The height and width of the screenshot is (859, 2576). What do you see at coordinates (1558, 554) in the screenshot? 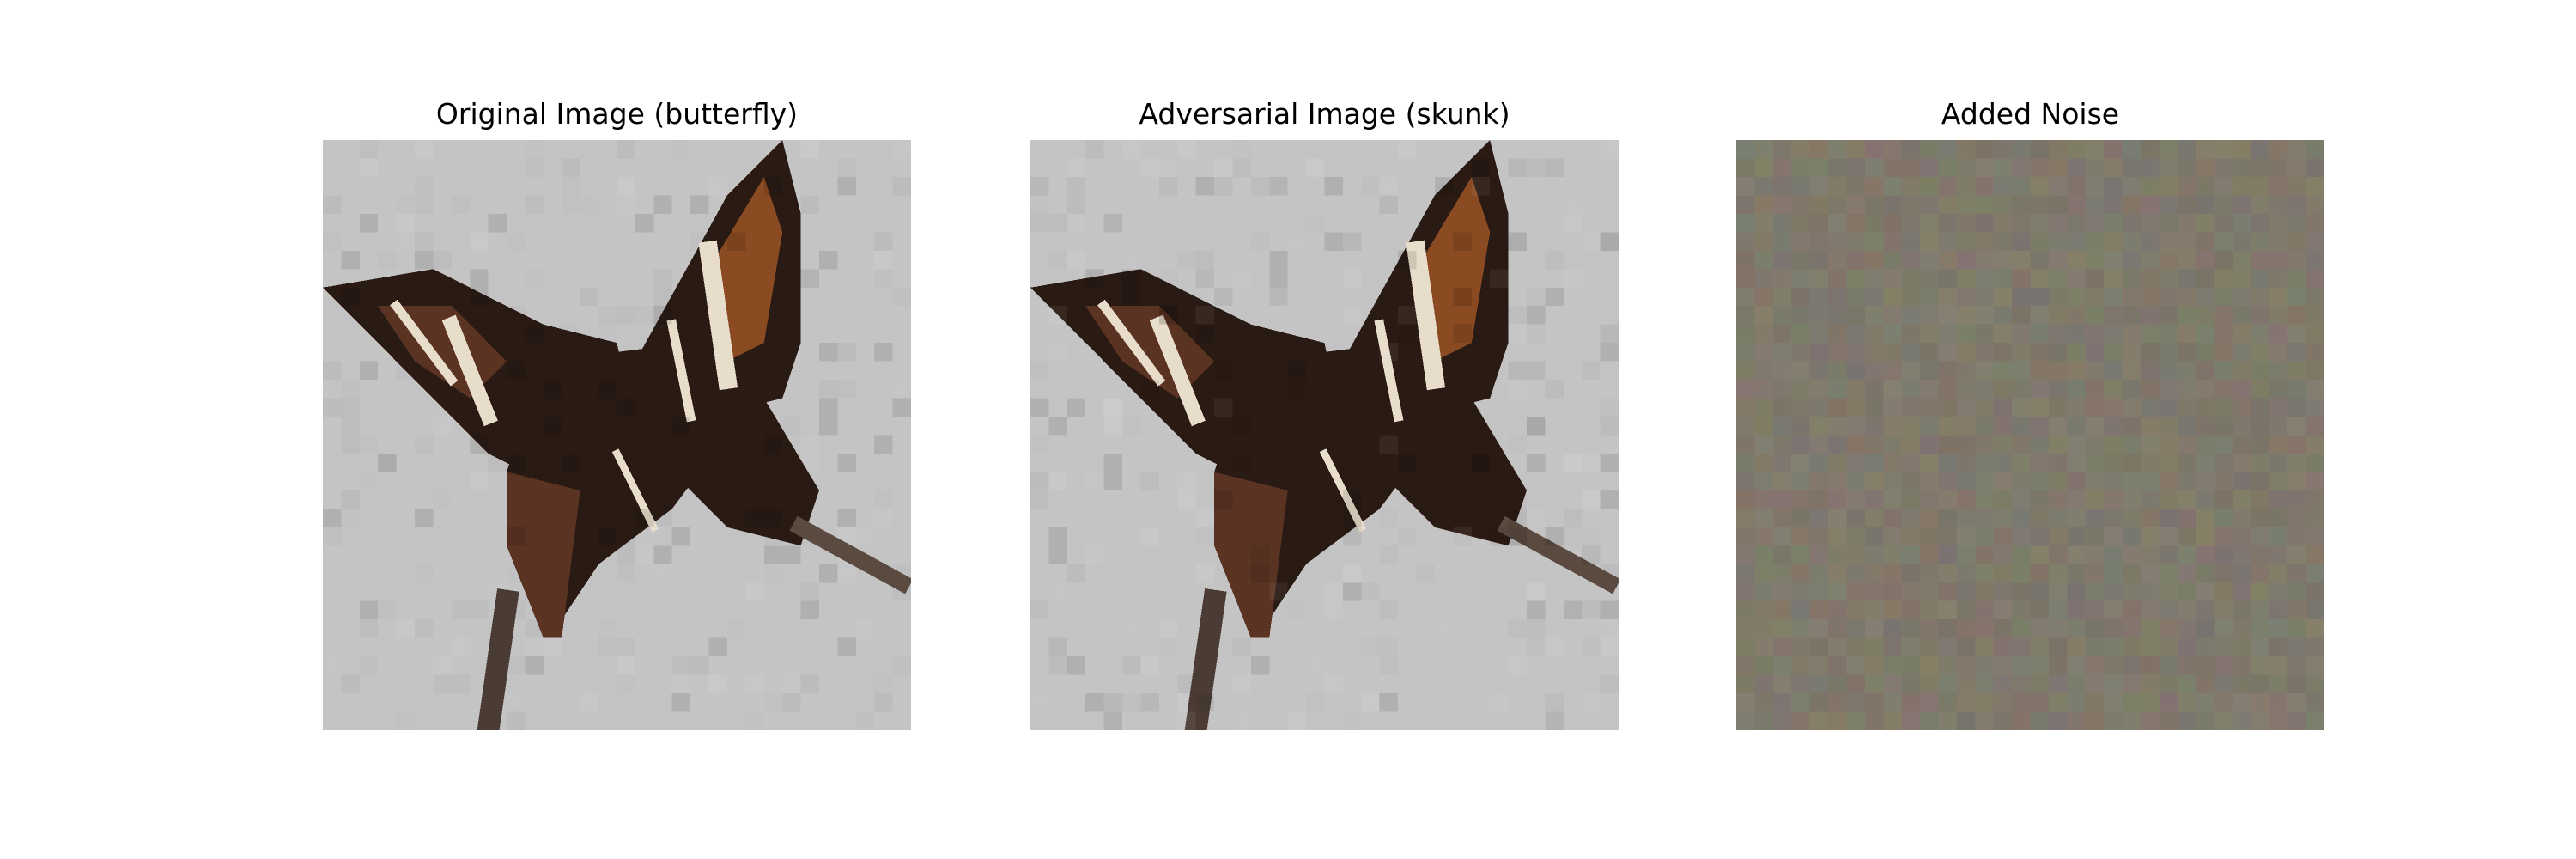
I see `tail` at bounding box center [1558, 554].